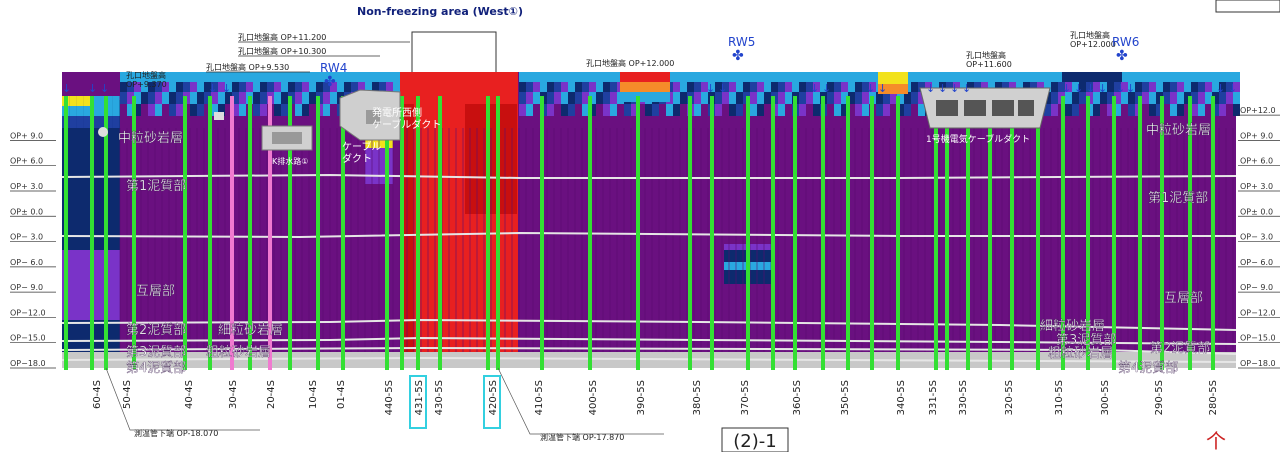 This screenshot has width=1280, height=456. What do you see at coordinates (28, 338) in the screenshot?
I see `elevation-label-left: OP−15.0` at bounding box center [28, 338].